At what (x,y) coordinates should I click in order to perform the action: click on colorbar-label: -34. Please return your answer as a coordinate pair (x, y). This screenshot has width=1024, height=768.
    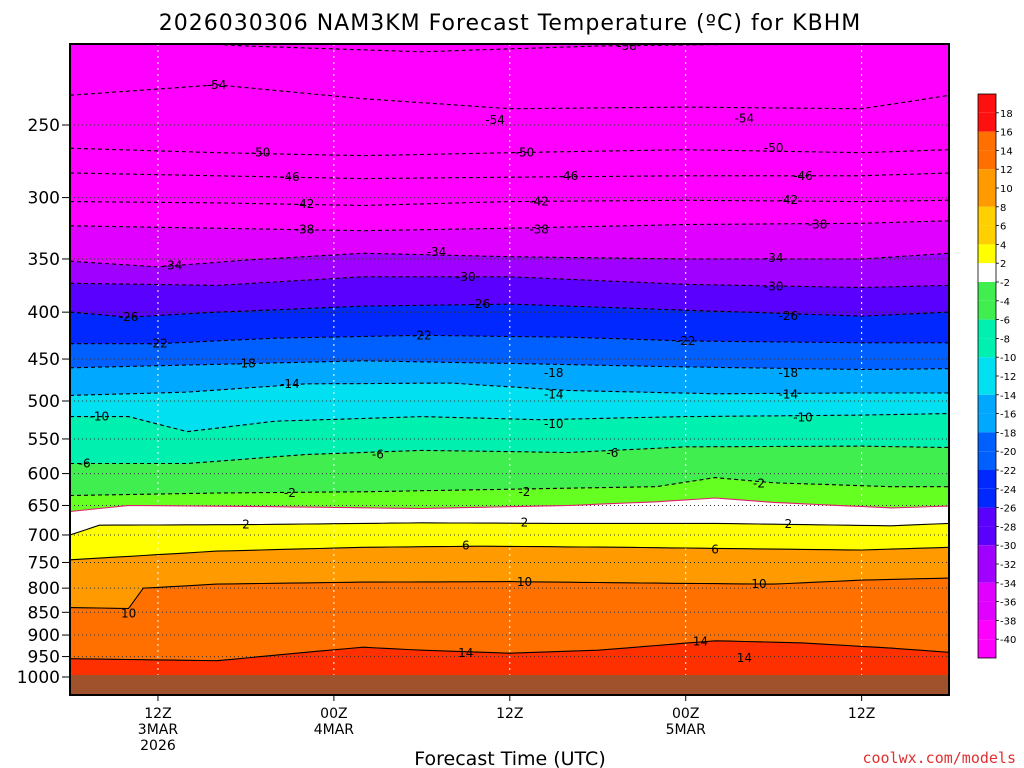
    Looking at the image, I should click on (1008, 584).